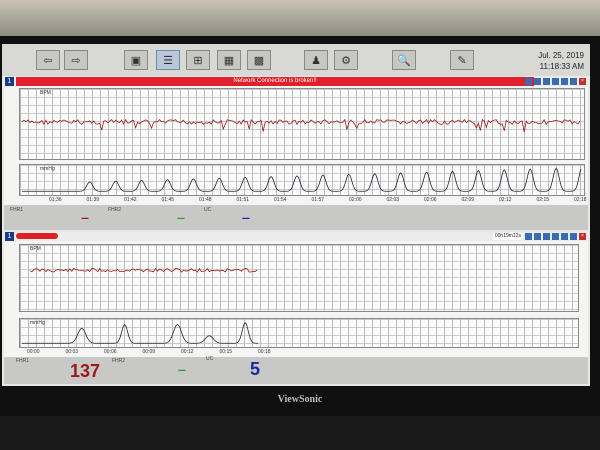 The width and height of the screenshot is (600, 450). What do you see at coordinates (72, 352) in the screenshot?
I see `time-tick-label: 00:03` at bounding box center [72, 352].